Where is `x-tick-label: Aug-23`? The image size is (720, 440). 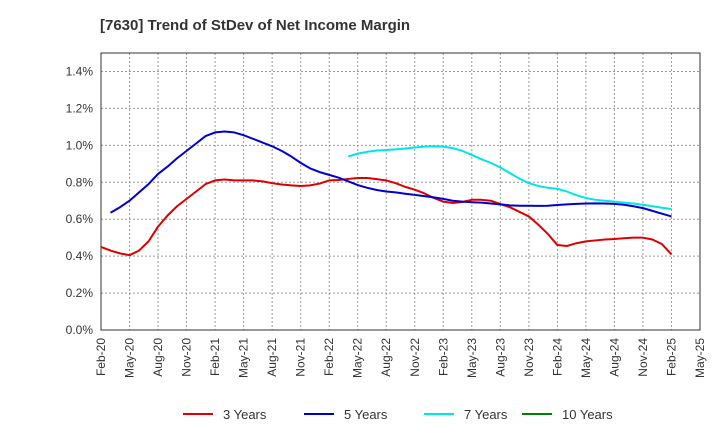 x-tick-label: Aug-23 is located at coordinates (500, 357).